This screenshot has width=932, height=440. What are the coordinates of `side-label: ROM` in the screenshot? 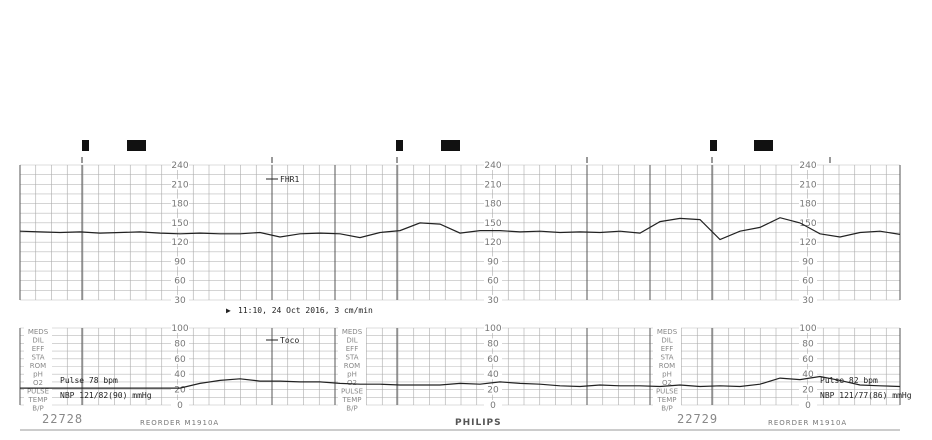 It's located at (667, 366).